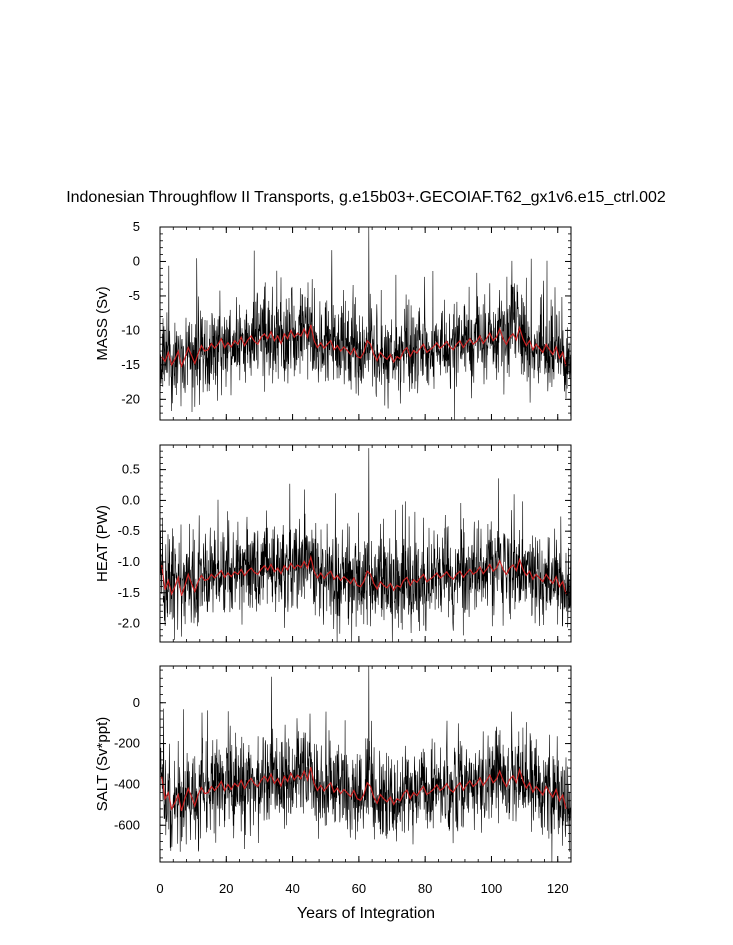 This screenshot has width=733, height=945. Describe the element at coordinates (131, 499) in the screenshot. I see `heat-y-tick-label: 0.0` at that location.